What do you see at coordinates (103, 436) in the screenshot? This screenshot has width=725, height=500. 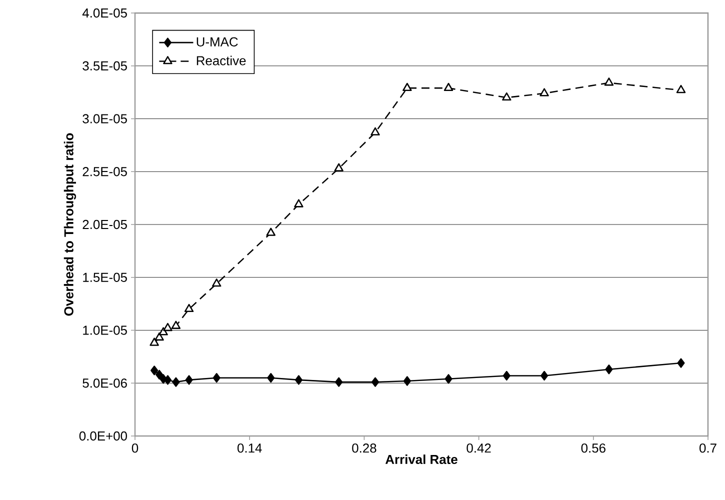 I see `y-tick-label: 0.0E+00` at bounding box center [103, 436].